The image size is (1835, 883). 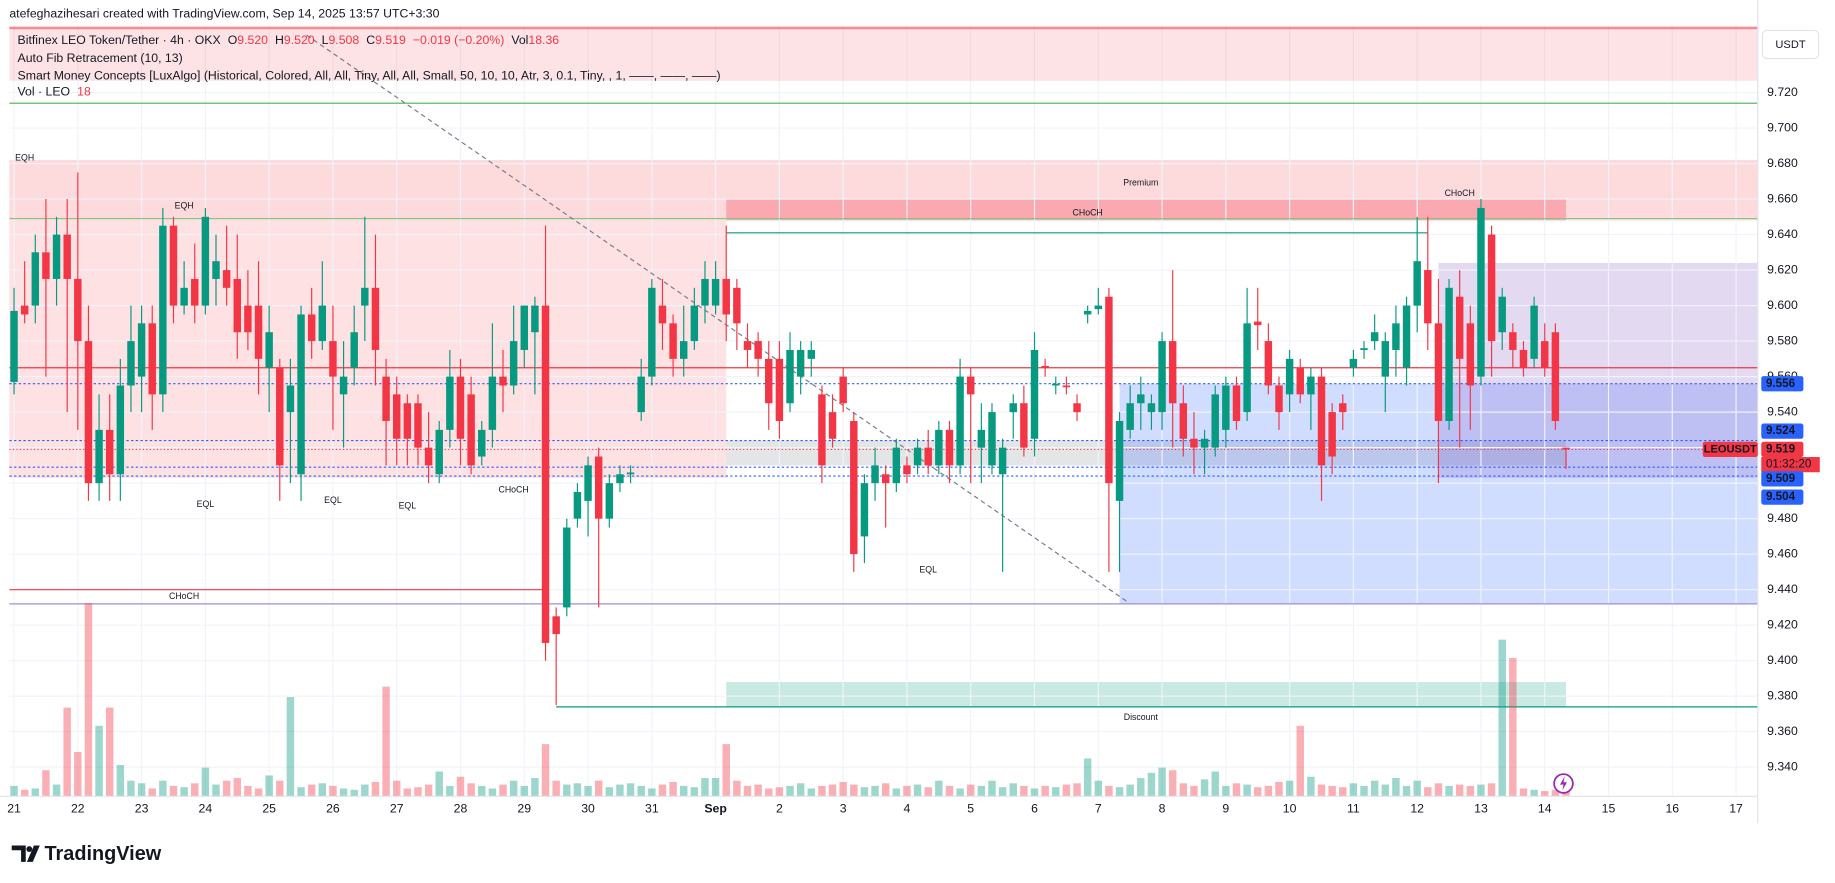 I want to click on y-tick-label: 9.660, so click(x=1782, y=198).